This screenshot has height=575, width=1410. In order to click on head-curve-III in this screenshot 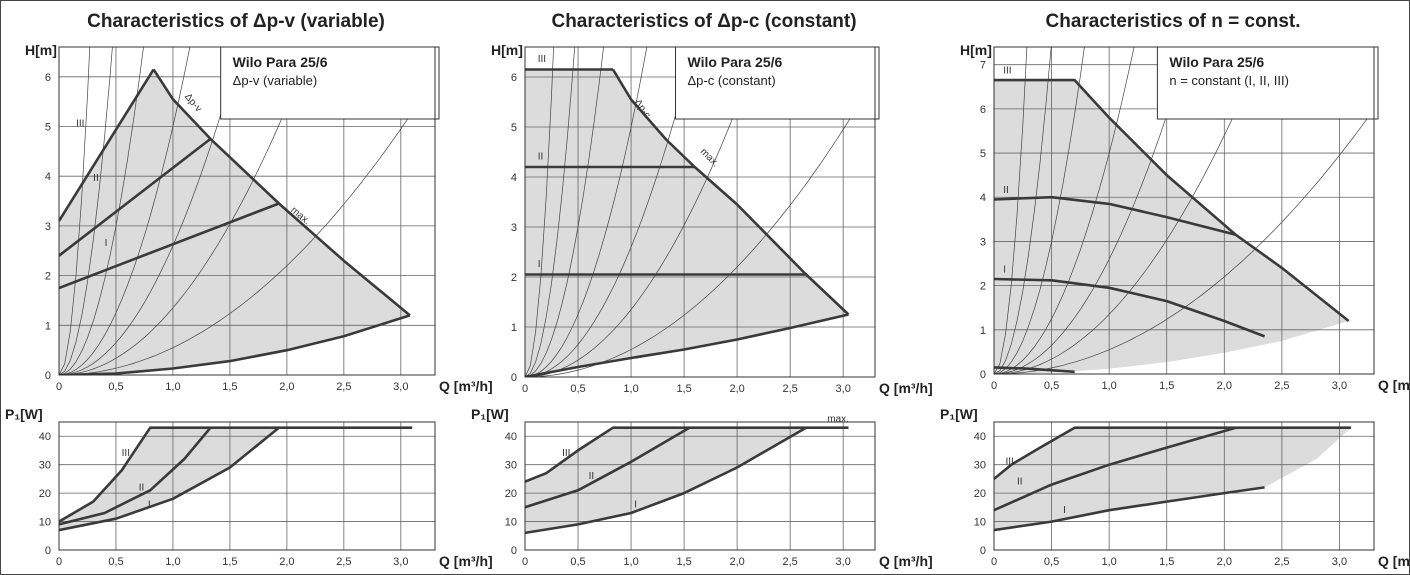, I will do `click(1172, 200)`.